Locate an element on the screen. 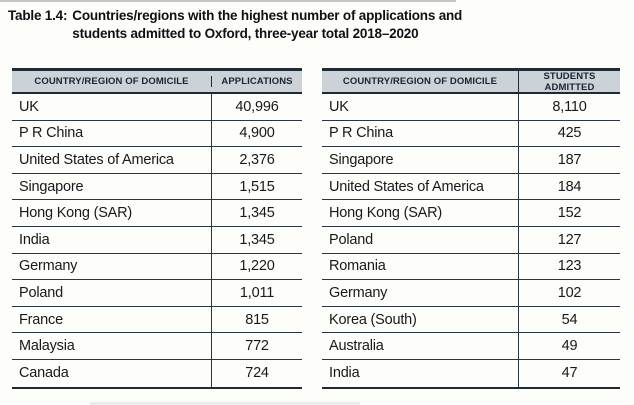 The image size is (634, 405). table-row: Australia 49 is located at coordinates (471, 346).